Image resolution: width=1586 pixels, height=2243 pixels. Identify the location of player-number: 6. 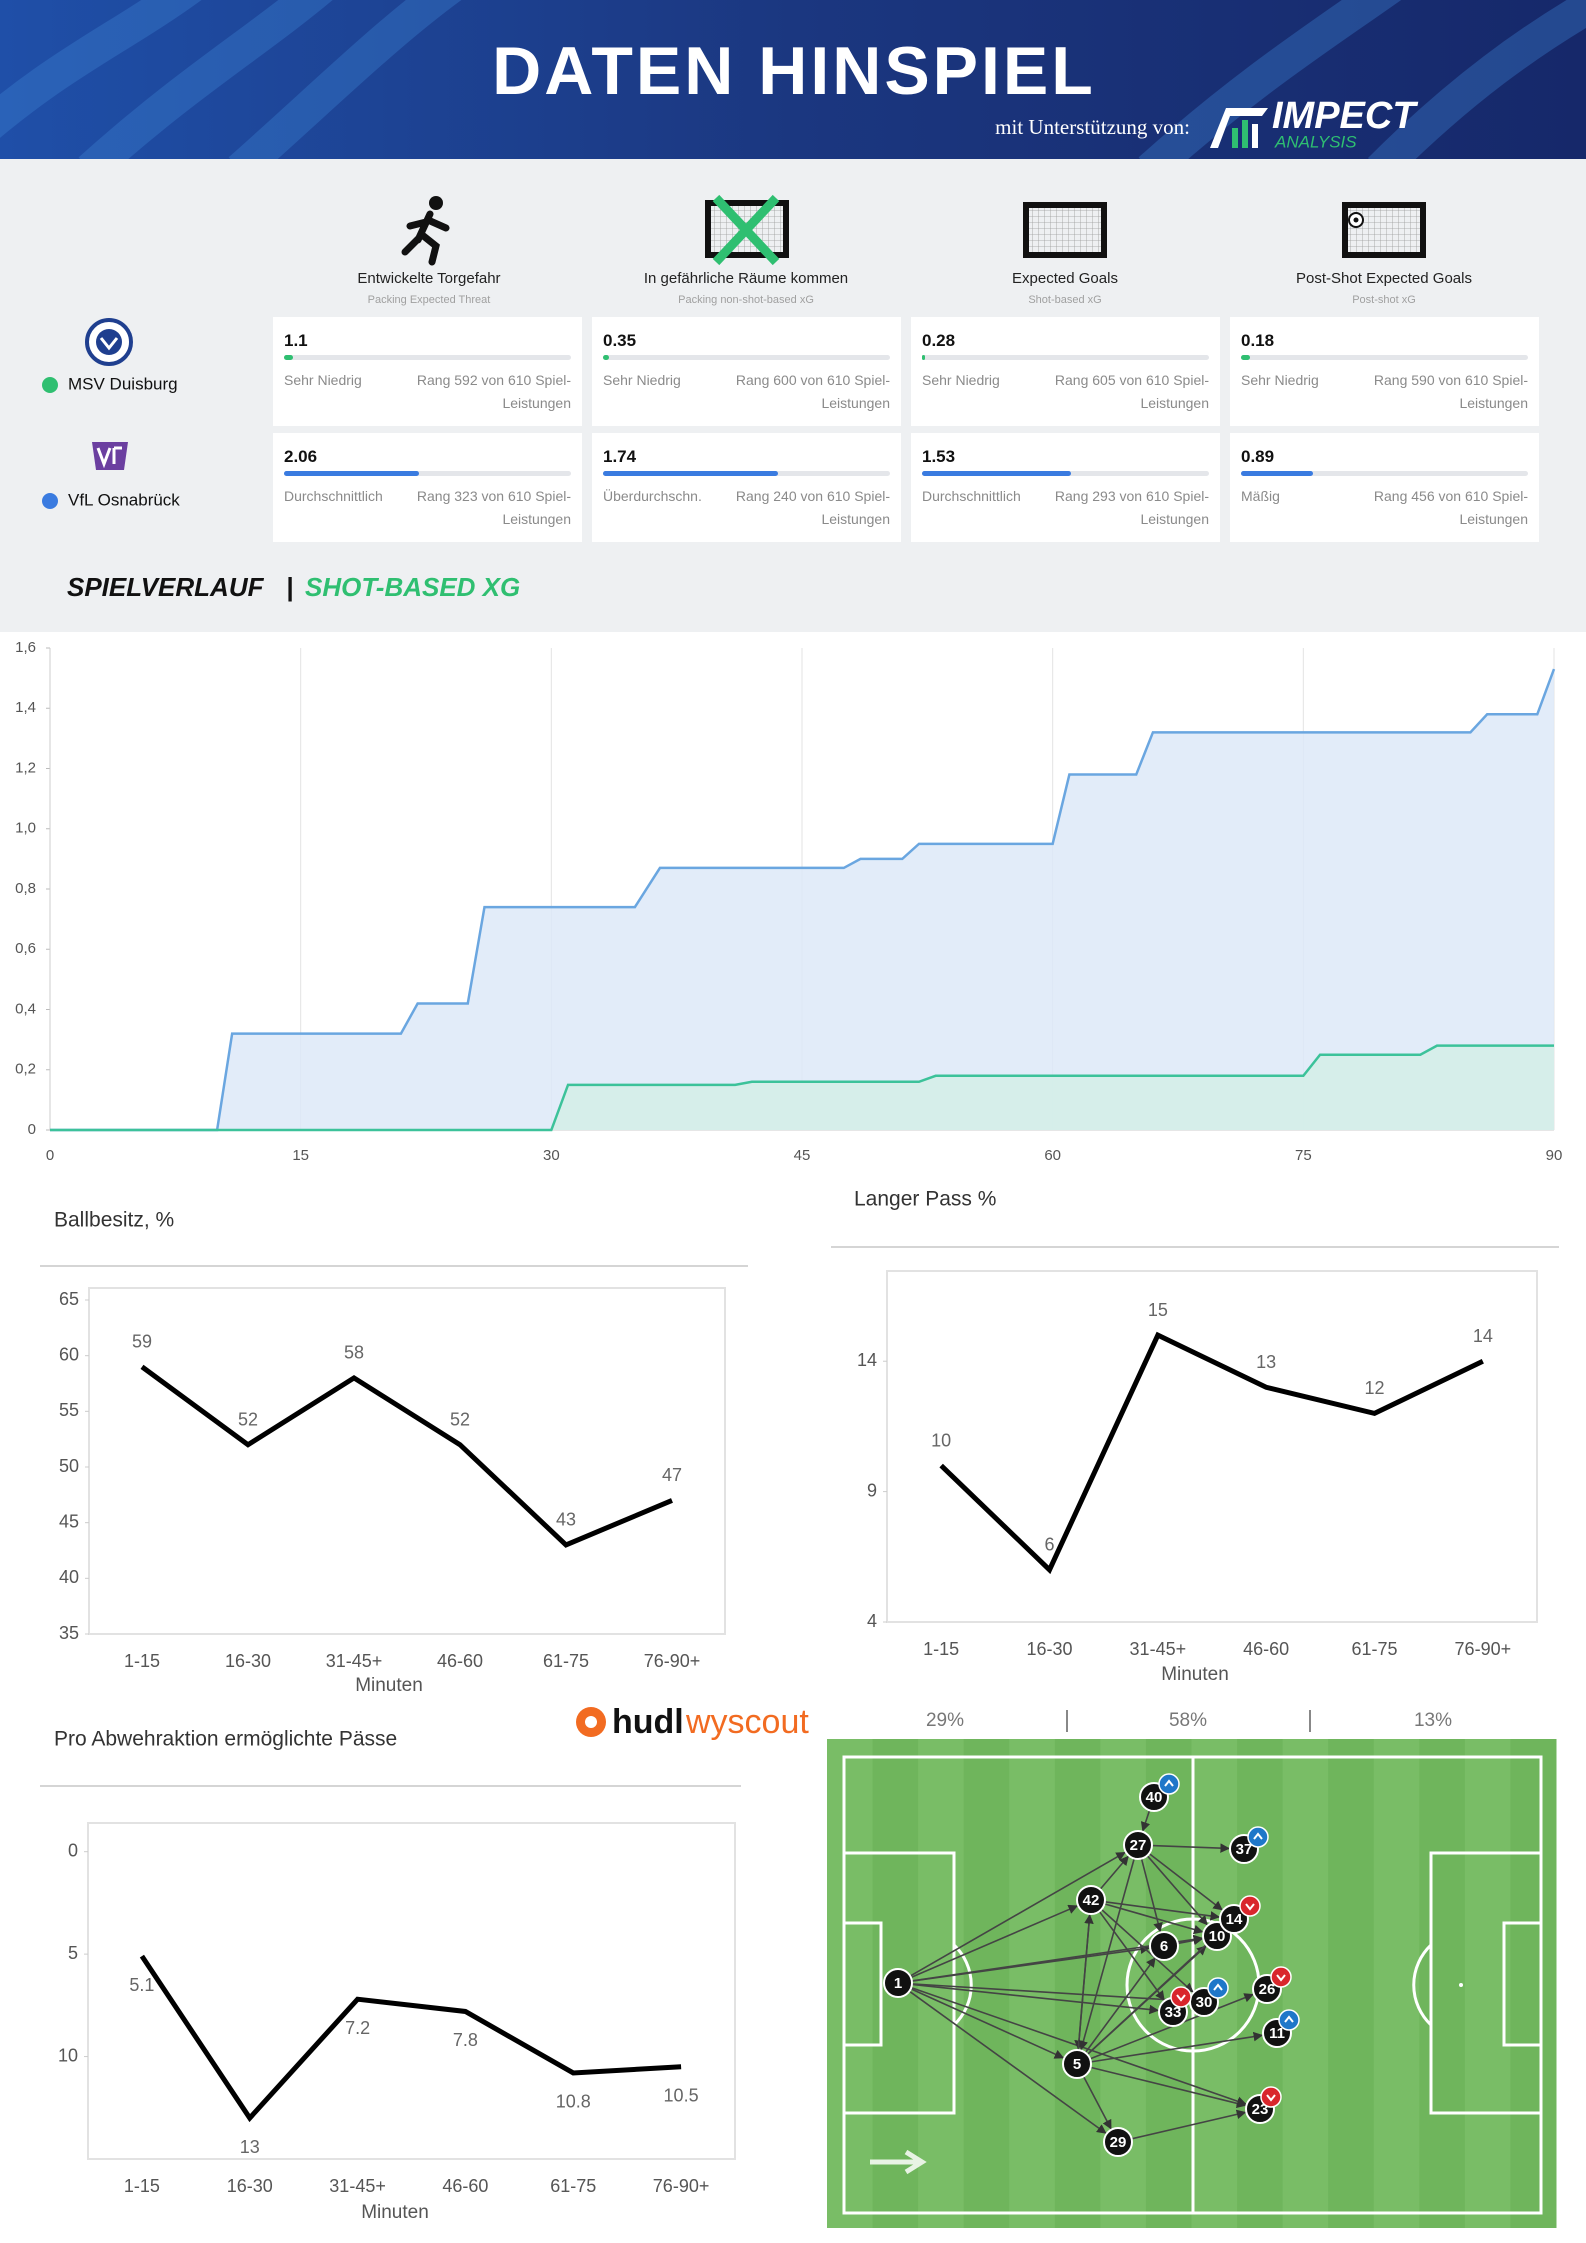
(1164, 1946).